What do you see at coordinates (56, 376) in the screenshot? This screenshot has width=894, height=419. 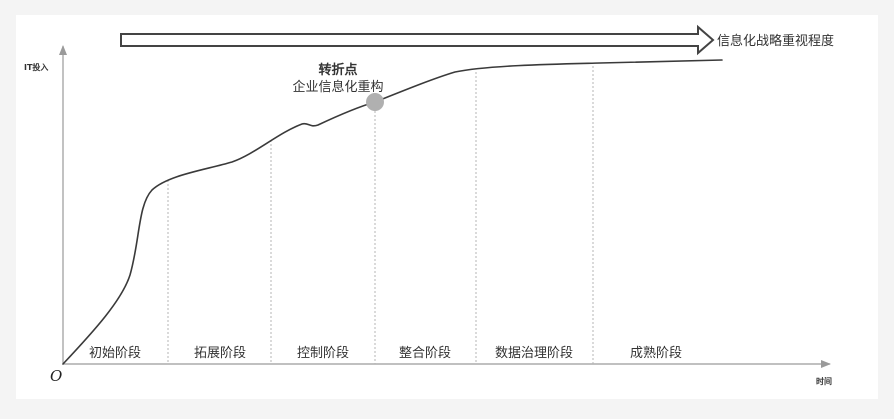 I see `origin-label: O` at bounding box center [56, 376].